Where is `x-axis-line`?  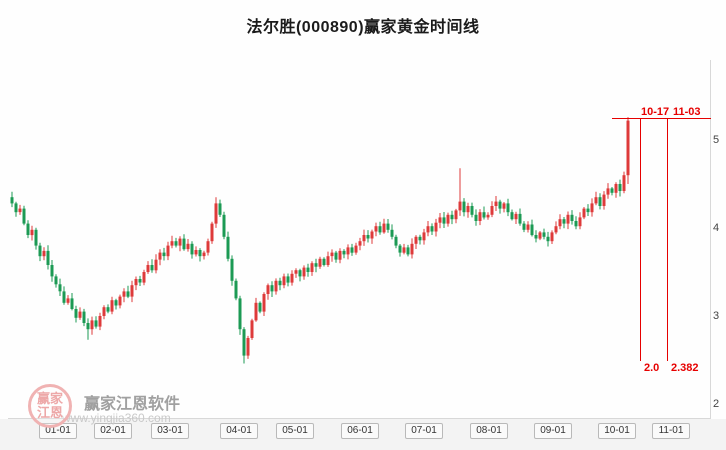 x-axis-line is located at coordinates (359, 418).